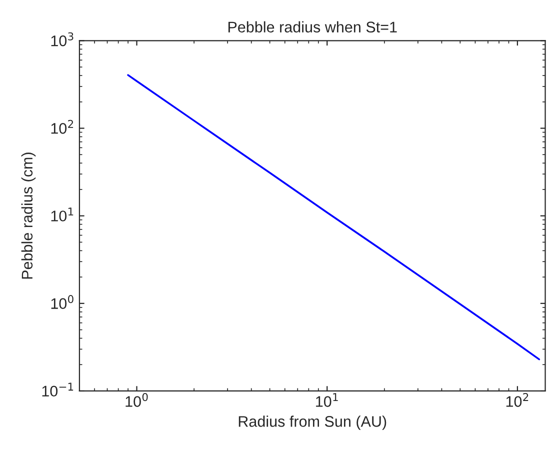 The width and height of the screenshot is (548, 452). I want to click on y-tick-label: 10$^{0}$, so click(62, 302).